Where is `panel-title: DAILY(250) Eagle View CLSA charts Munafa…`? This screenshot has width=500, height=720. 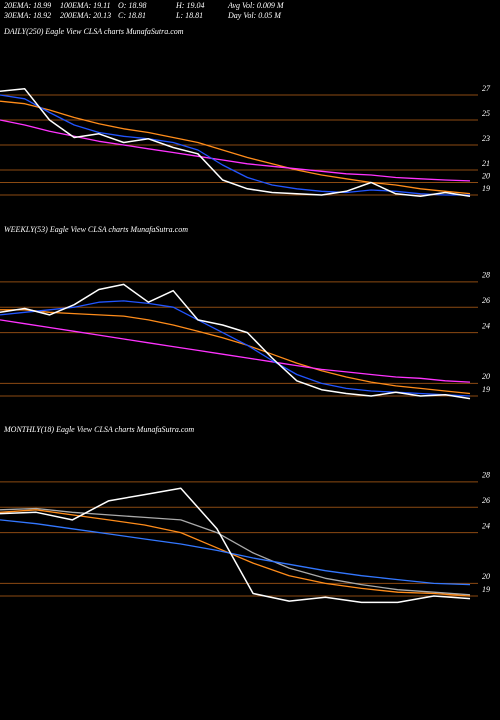 panel-title: DAILY(250) Eagle View CLSA charts Munafa… is located at coordinates (93, 31).